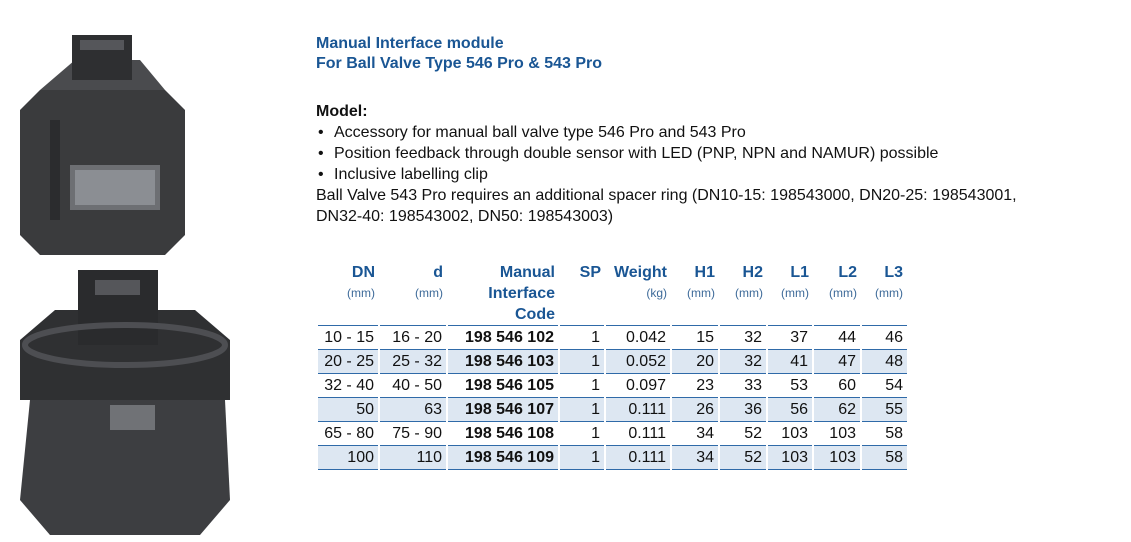  Describe the element at coordinates (656, 293) in the screenshot. I see `column-unit: (kg)` at that location.